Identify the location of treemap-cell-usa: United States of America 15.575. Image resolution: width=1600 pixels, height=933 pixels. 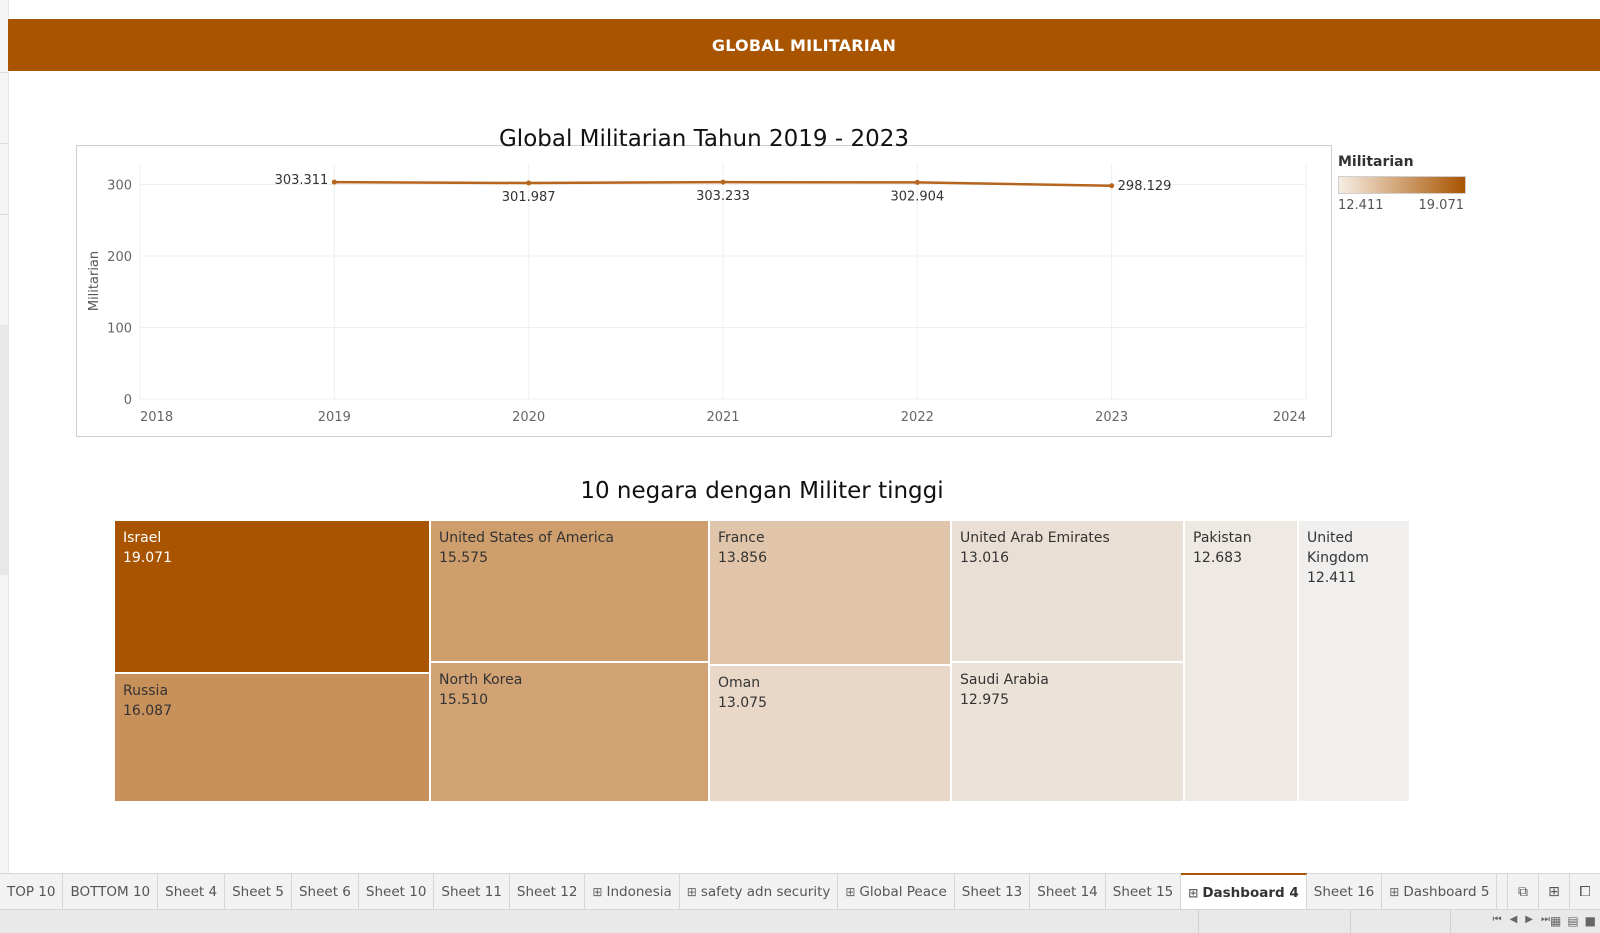
(569, 591).